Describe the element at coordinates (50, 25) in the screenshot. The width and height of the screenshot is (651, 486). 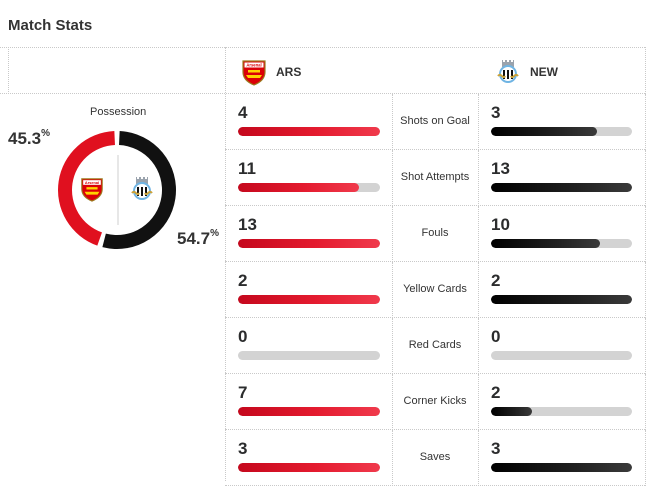
I see `section-title: Match Stats` at that location.